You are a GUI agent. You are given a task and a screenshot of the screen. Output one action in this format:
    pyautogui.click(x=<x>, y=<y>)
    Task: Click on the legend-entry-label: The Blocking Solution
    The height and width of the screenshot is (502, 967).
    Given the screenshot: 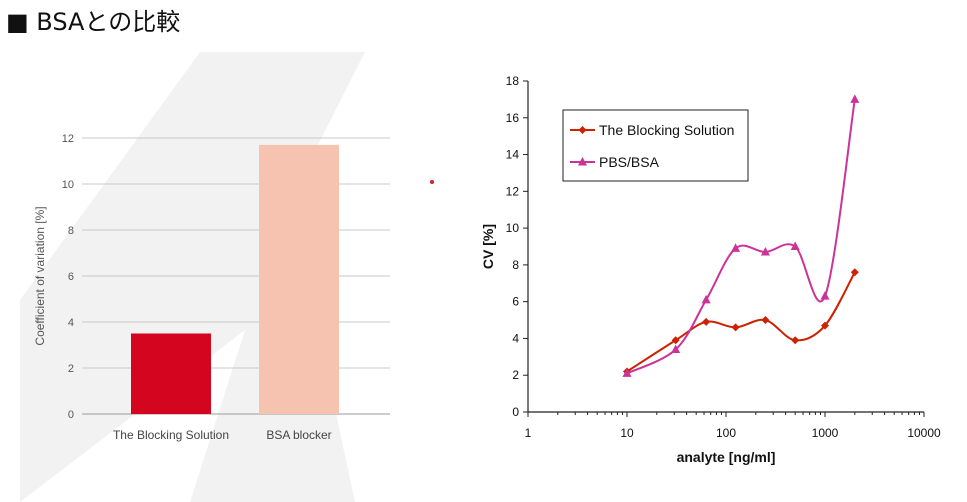 What is the action you would take?
    pyautogui.click(x=666, y=130)
    